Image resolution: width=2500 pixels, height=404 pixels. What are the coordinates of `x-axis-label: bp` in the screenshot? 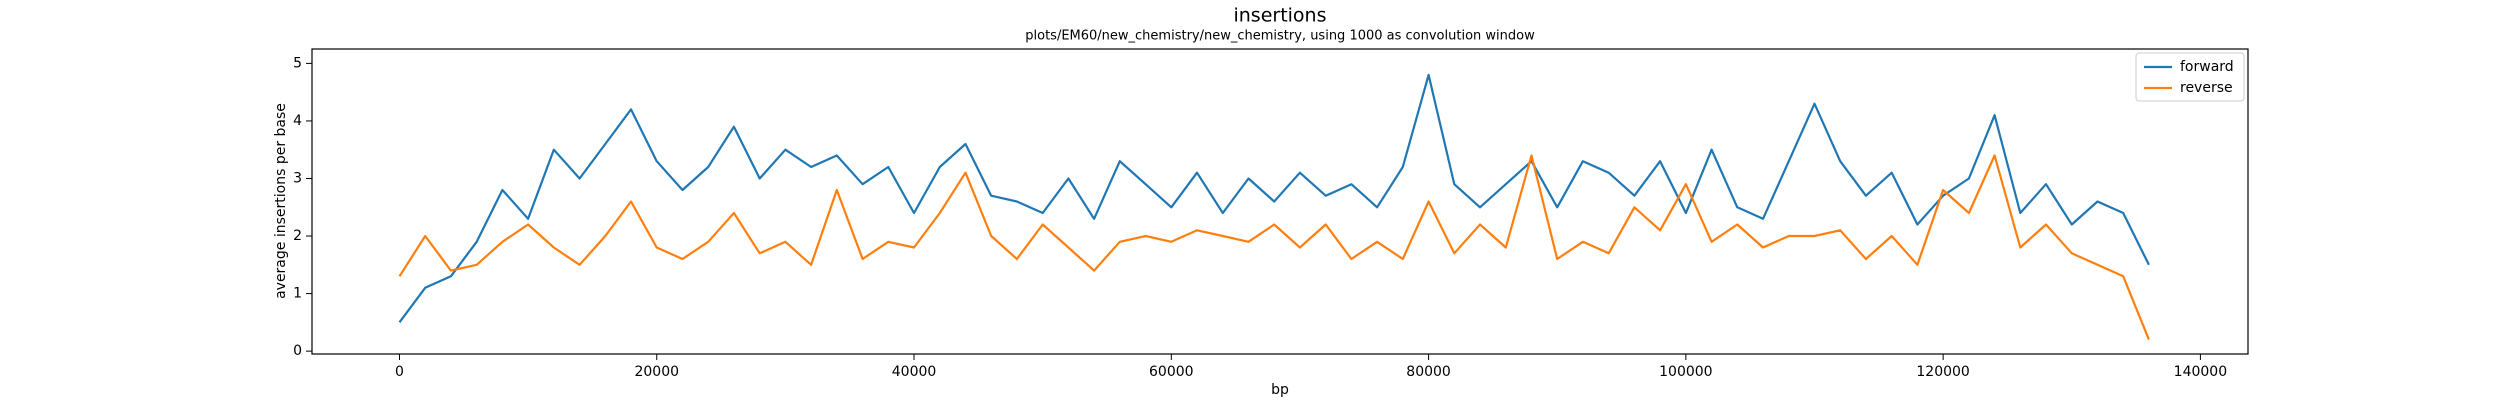 It's located at (1280, 390).